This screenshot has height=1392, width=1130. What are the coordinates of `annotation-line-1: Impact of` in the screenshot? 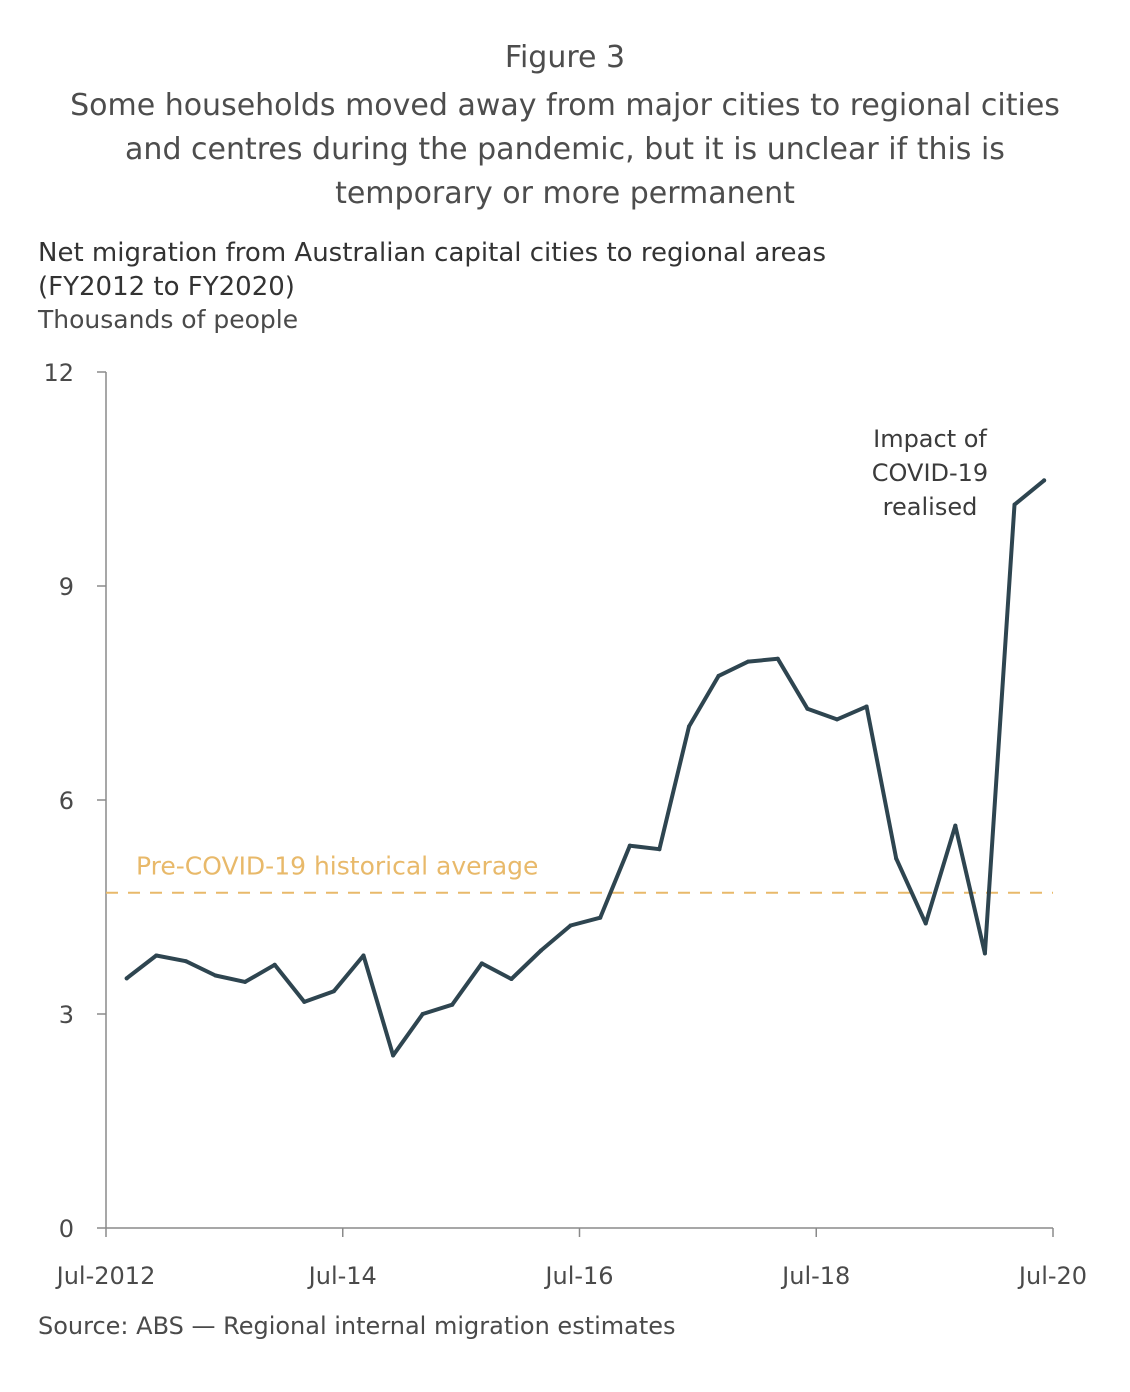 It's located at (930, 439).